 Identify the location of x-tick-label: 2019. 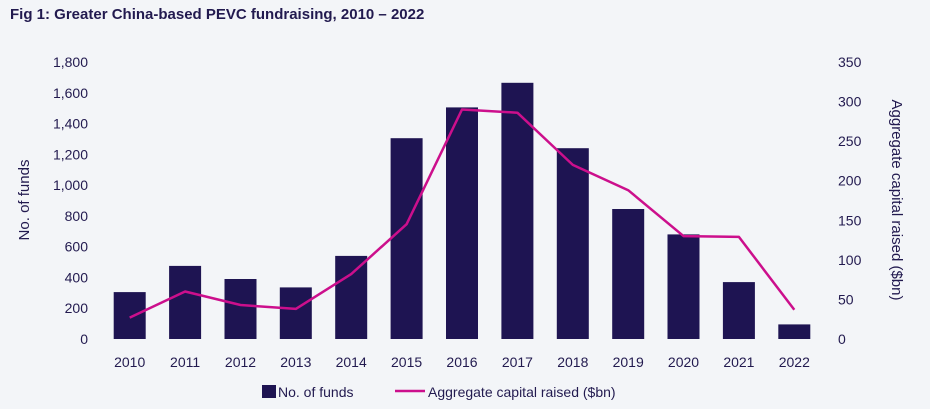
(628, 362).